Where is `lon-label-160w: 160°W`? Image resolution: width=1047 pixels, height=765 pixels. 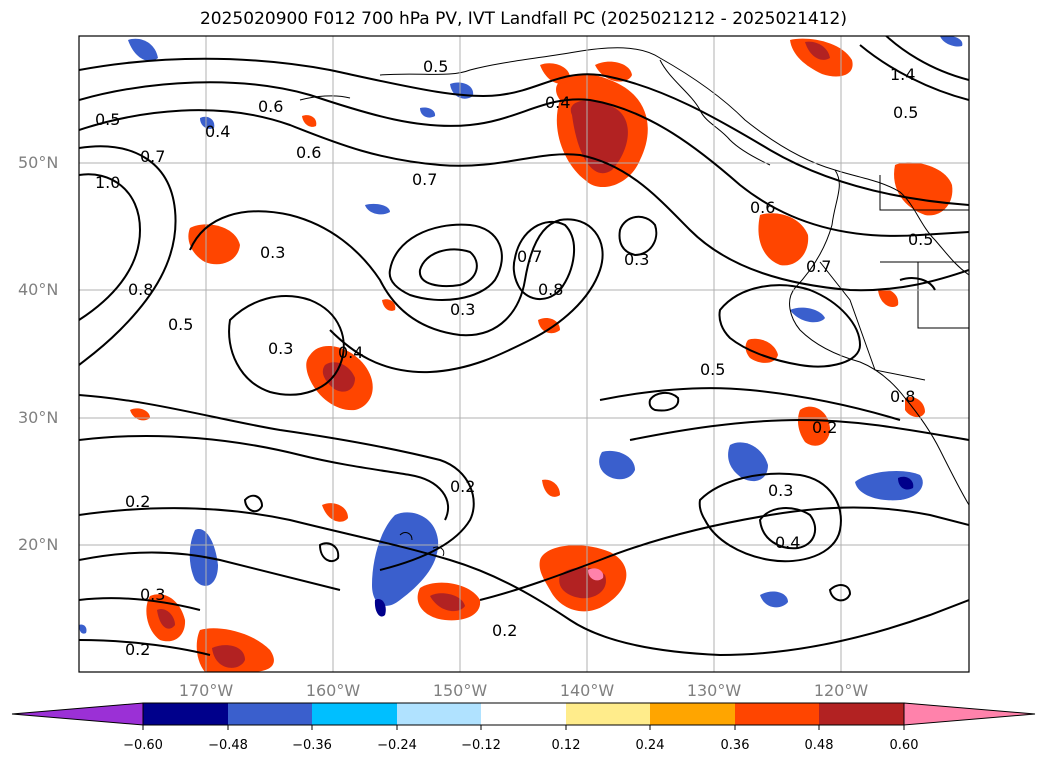
lon-label-160w: 160°W is located at coordinates (333, 690).